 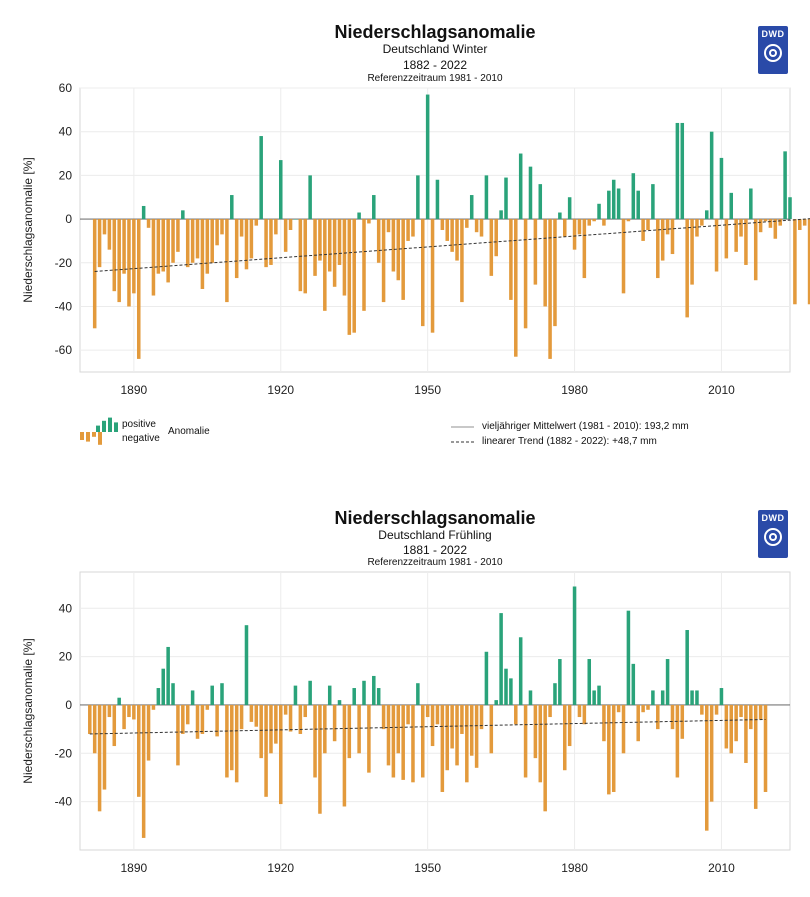 I want to click on chart-period: 1882 - 2022, so click(x=435, y=65).